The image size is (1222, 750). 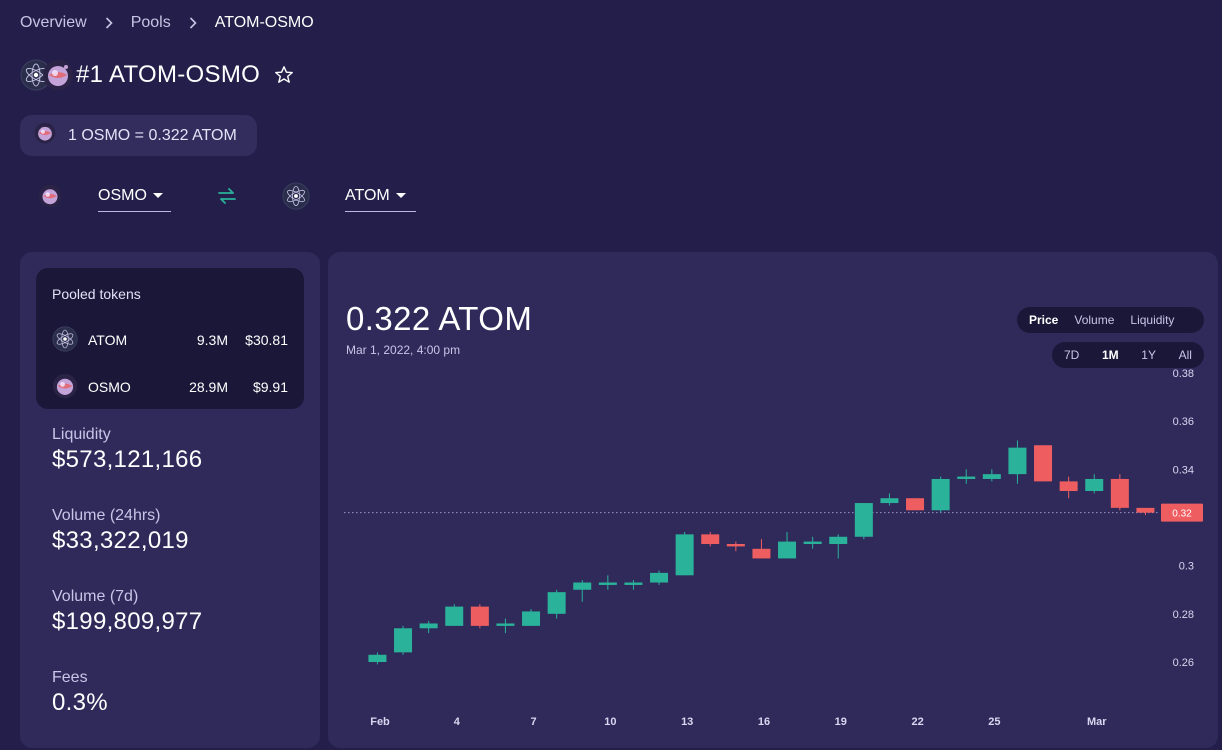 I want to click on pooled-token-row: ATOM 9.3M $30.81, so click(x=170, y=339).